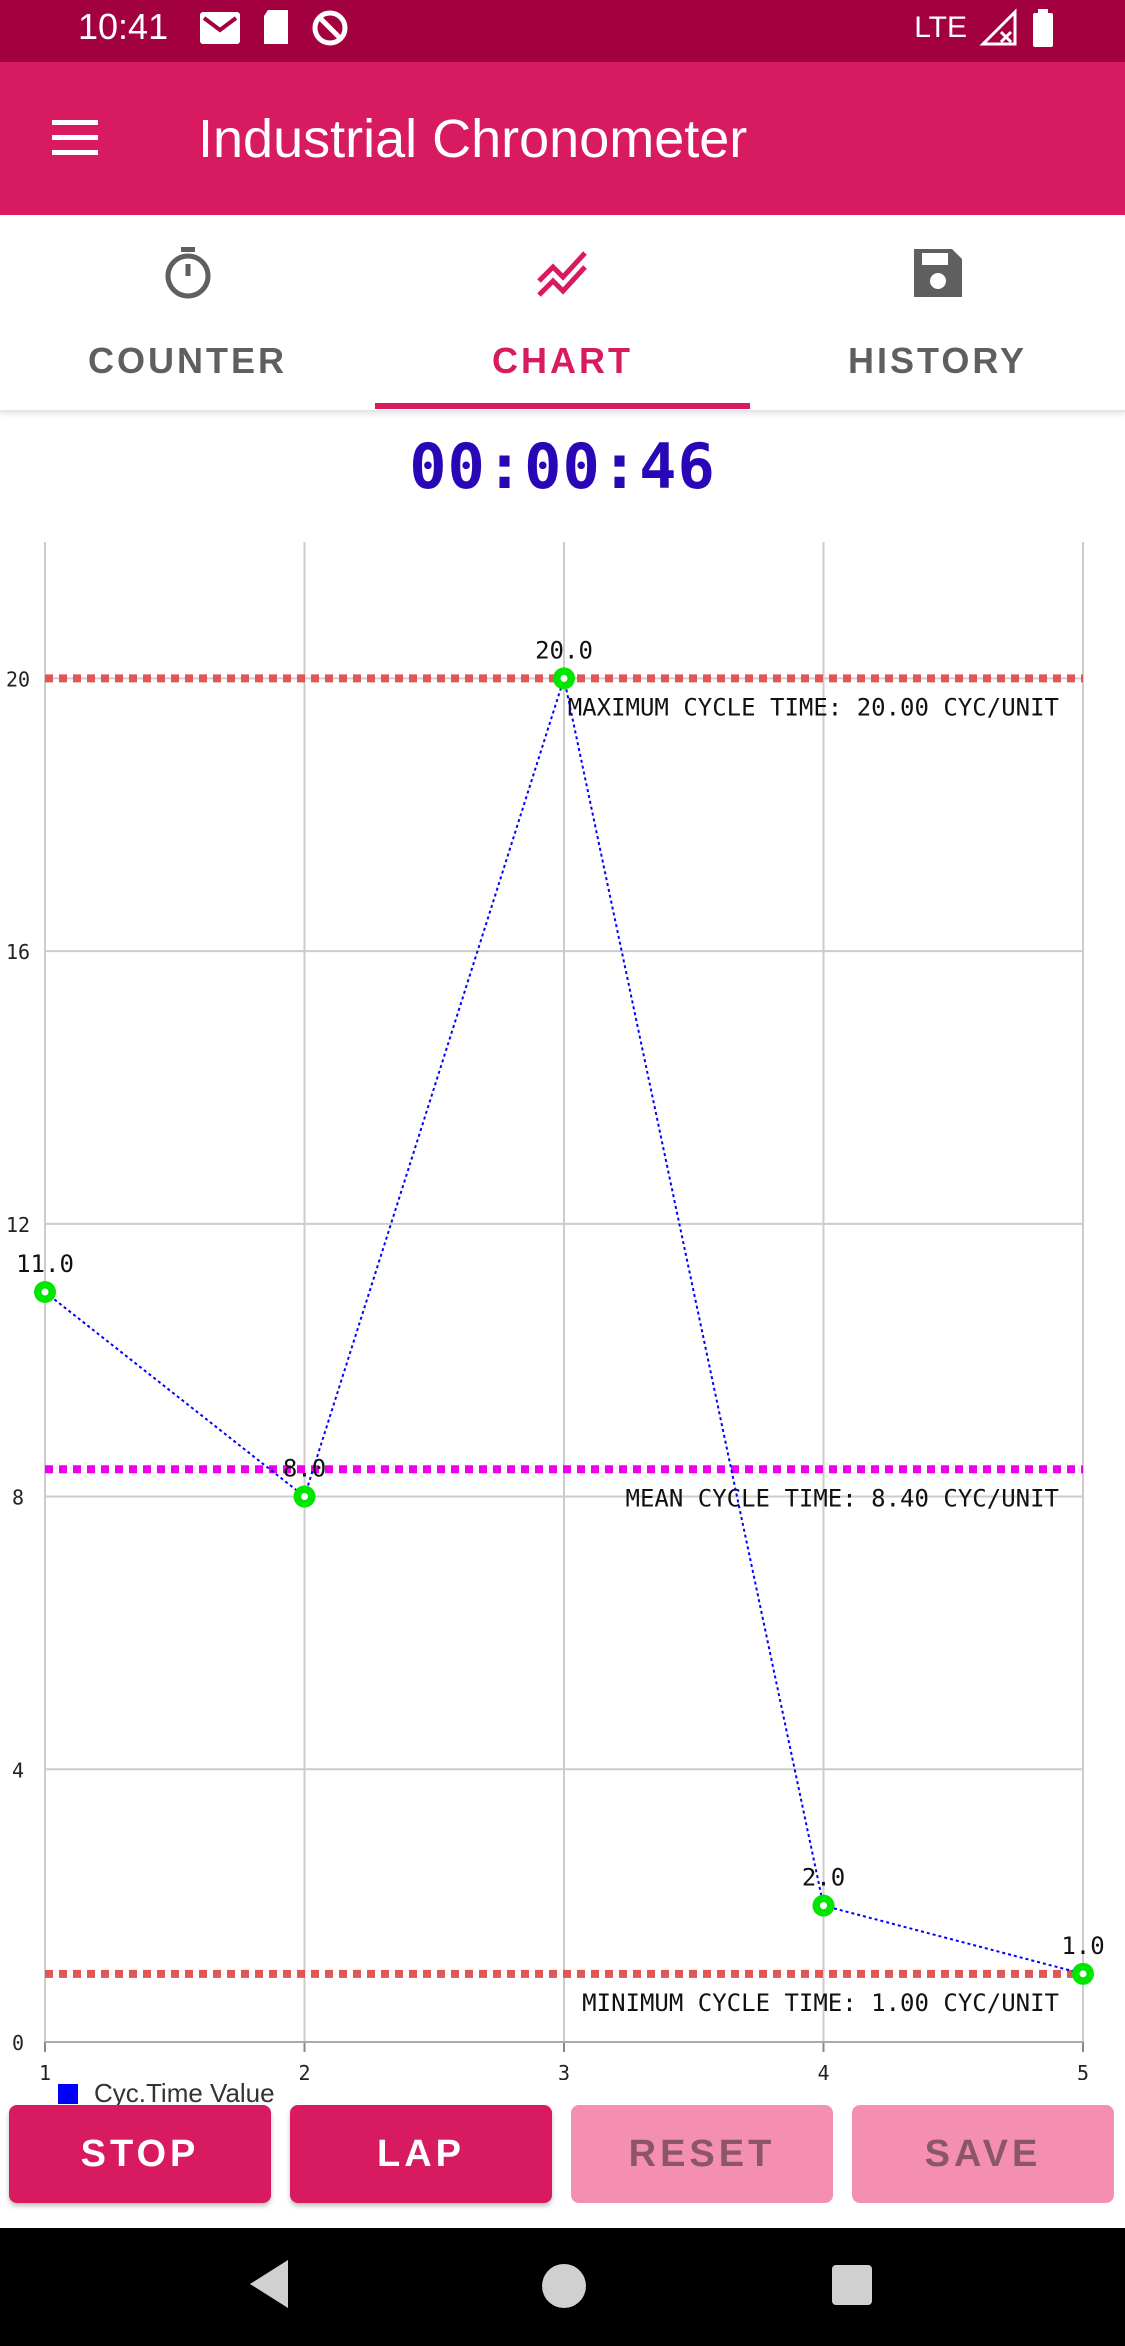 This screenshot has width=1125, height=2346. I want to click on lap-button: LAP, so click(421, 2154).